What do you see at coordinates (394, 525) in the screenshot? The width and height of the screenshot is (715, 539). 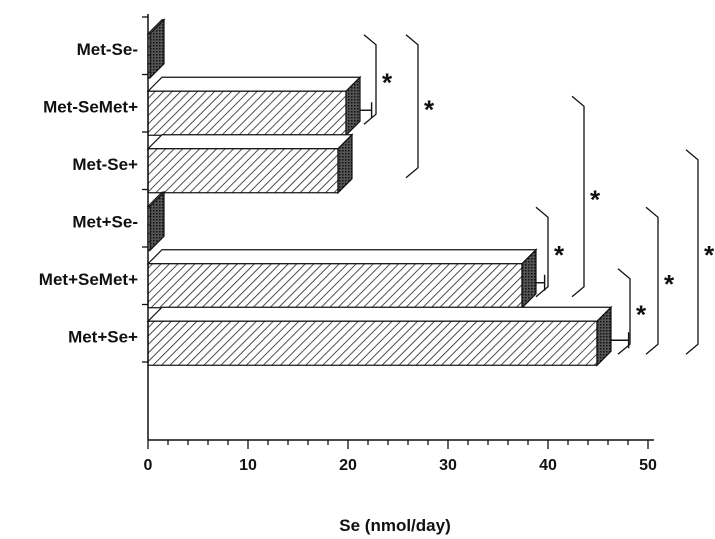 I see `x-axis-title: Se (nmol/day)` at bounding box center [394, 525].